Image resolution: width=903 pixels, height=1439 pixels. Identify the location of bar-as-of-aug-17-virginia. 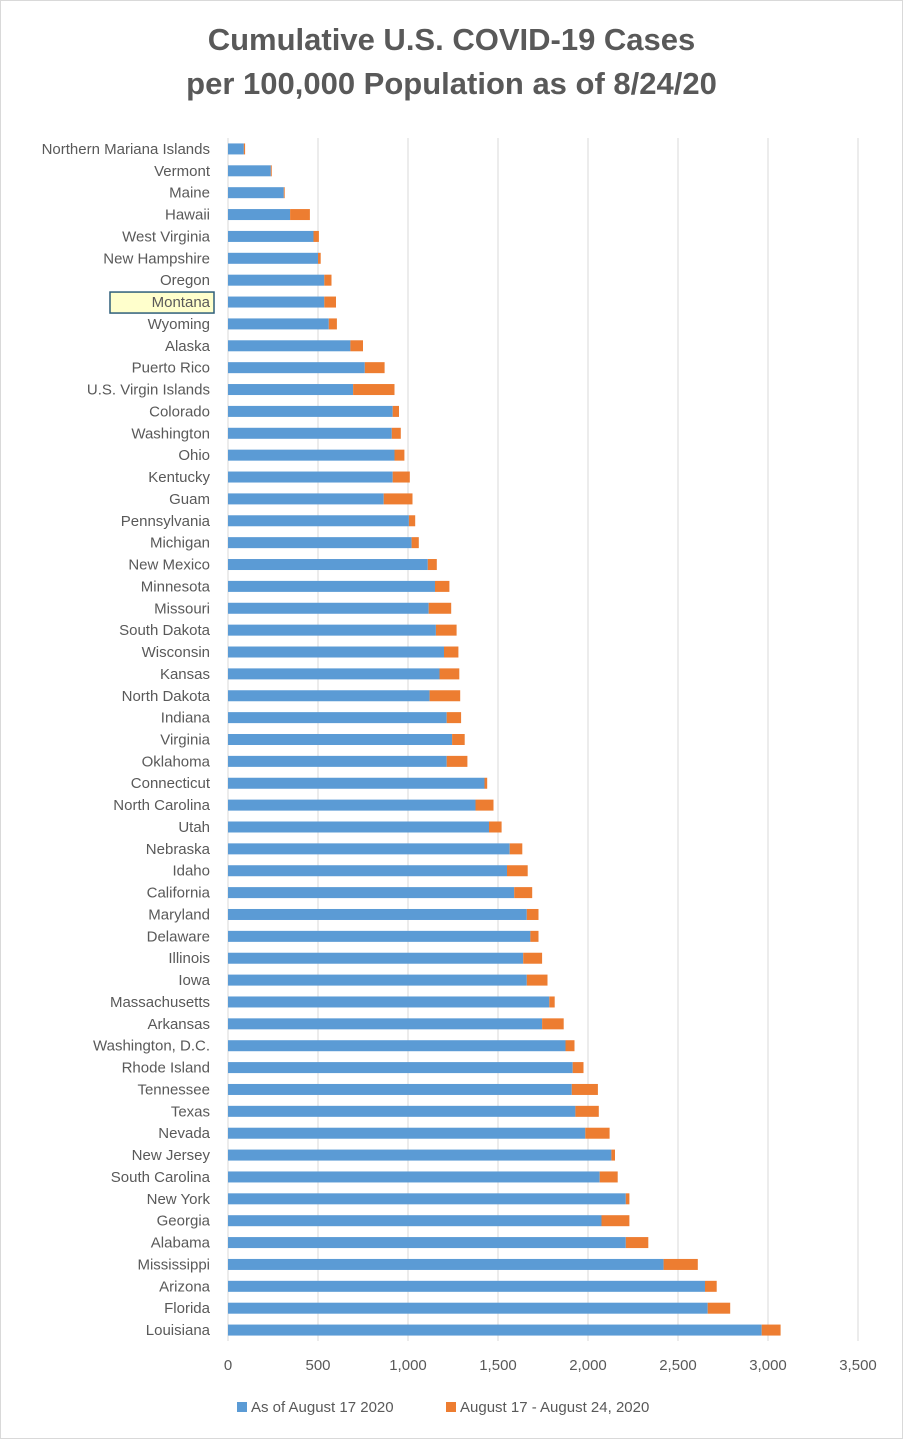
(340, 739).